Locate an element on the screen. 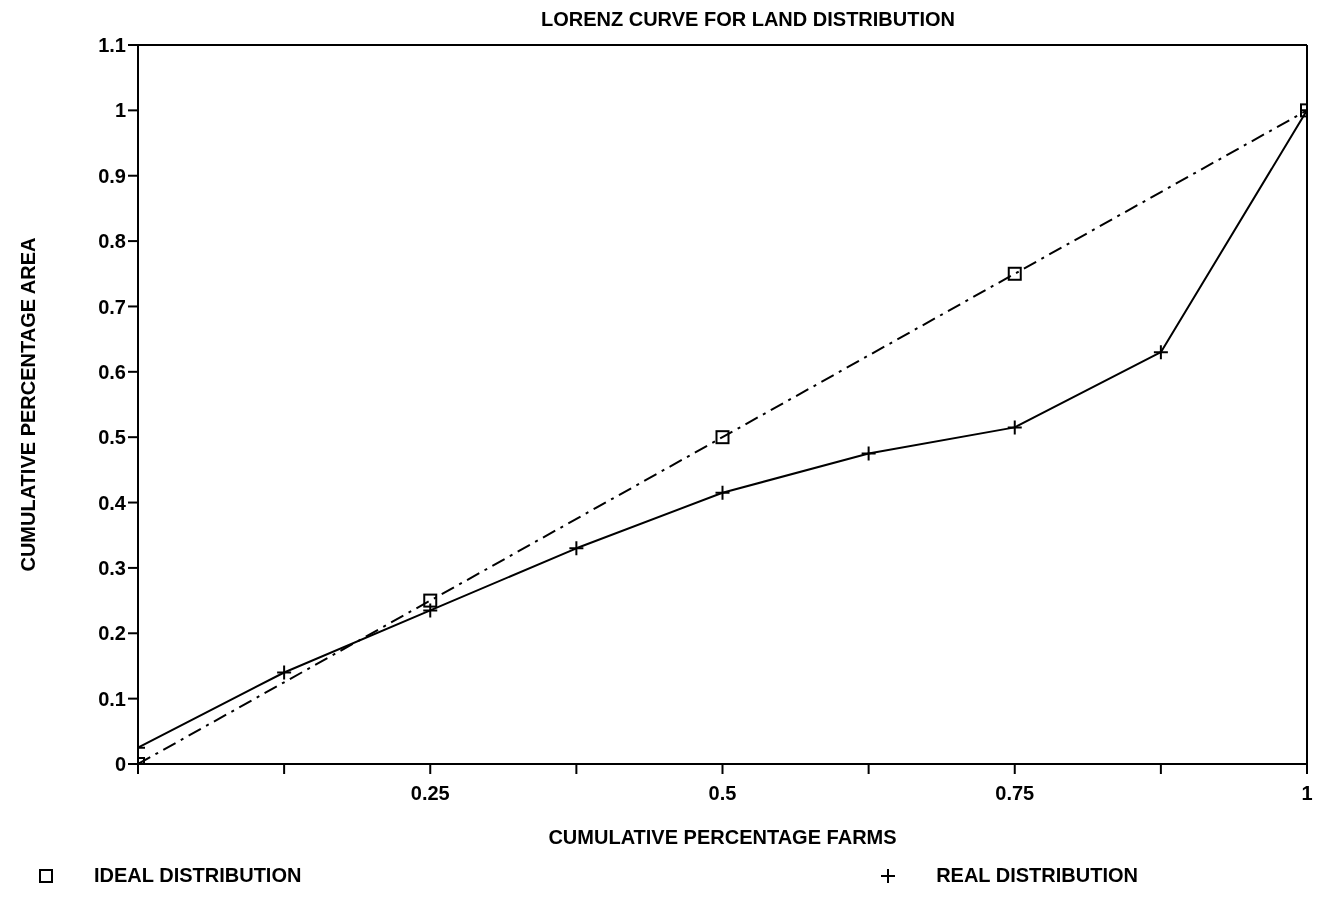 Image resolution: width=1328 pixels, height=912 pixels. legend-label: REAL DISTRIBUTION is located at coordinates (1037, 875).